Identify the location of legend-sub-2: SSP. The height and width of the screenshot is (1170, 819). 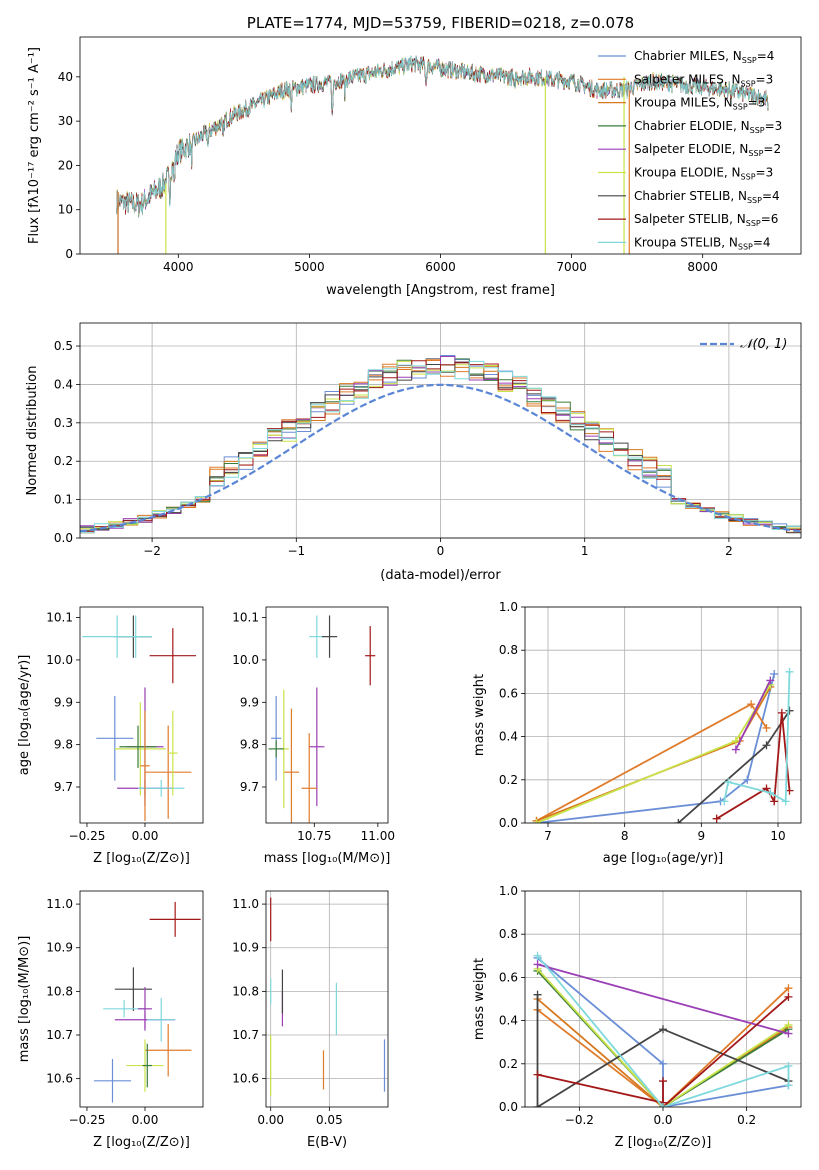
(740, 107).